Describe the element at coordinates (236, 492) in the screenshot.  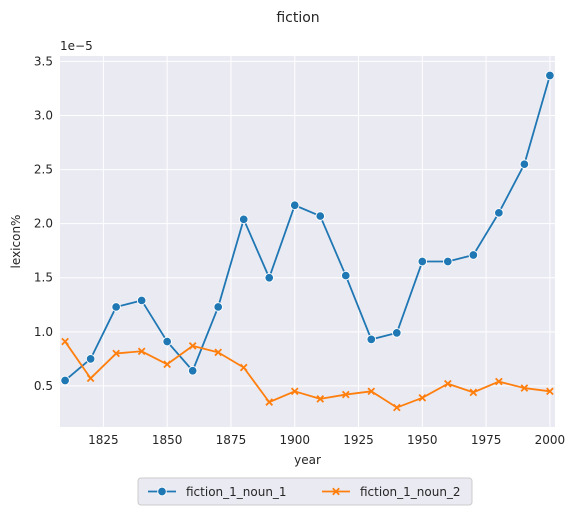
I see `legend-label: fiction_1_noun_1` at that location.